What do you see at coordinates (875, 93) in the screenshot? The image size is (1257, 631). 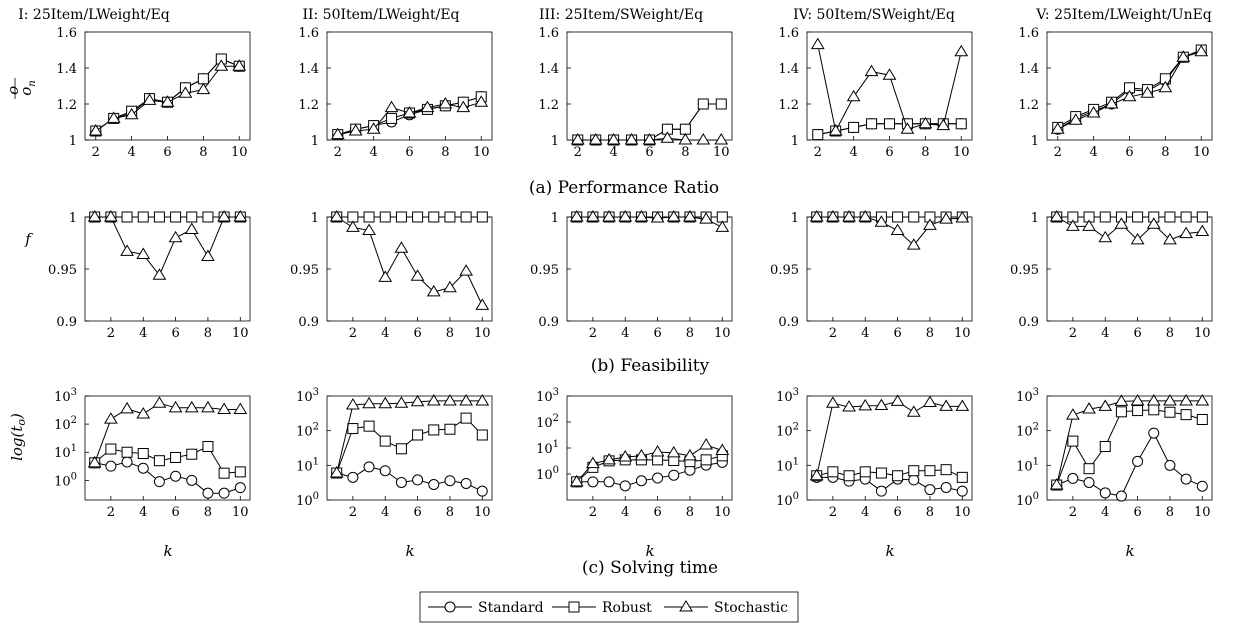 I see `panel-a-4: 2 4 6 8 10 1 1.2 1.4 1.6` at bounding box center [875, 93].